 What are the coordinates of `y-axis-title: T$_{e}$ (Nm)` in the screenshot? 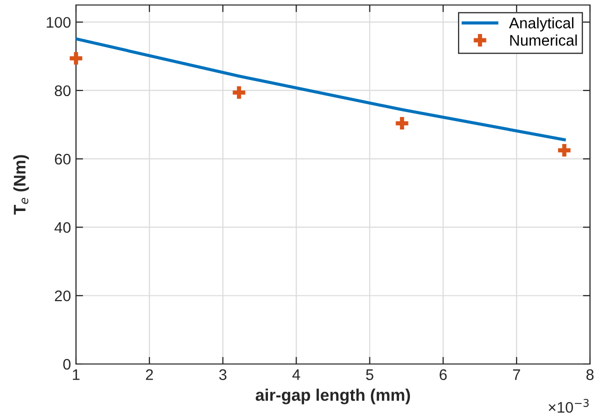 It's located at (21, 185).